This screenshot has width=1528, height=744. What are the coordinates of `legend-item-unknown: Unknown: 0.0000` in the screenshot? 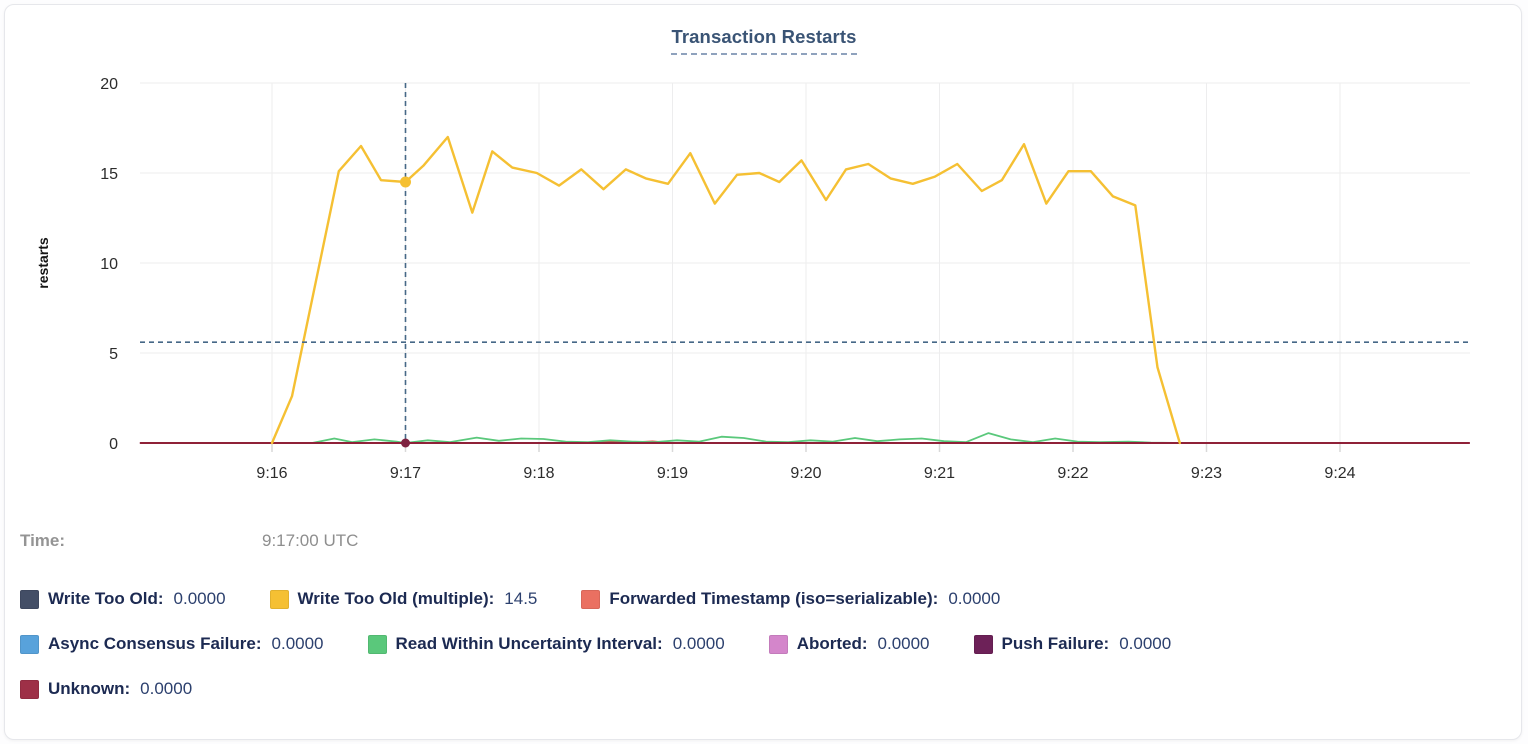 It's located at (106, 689).